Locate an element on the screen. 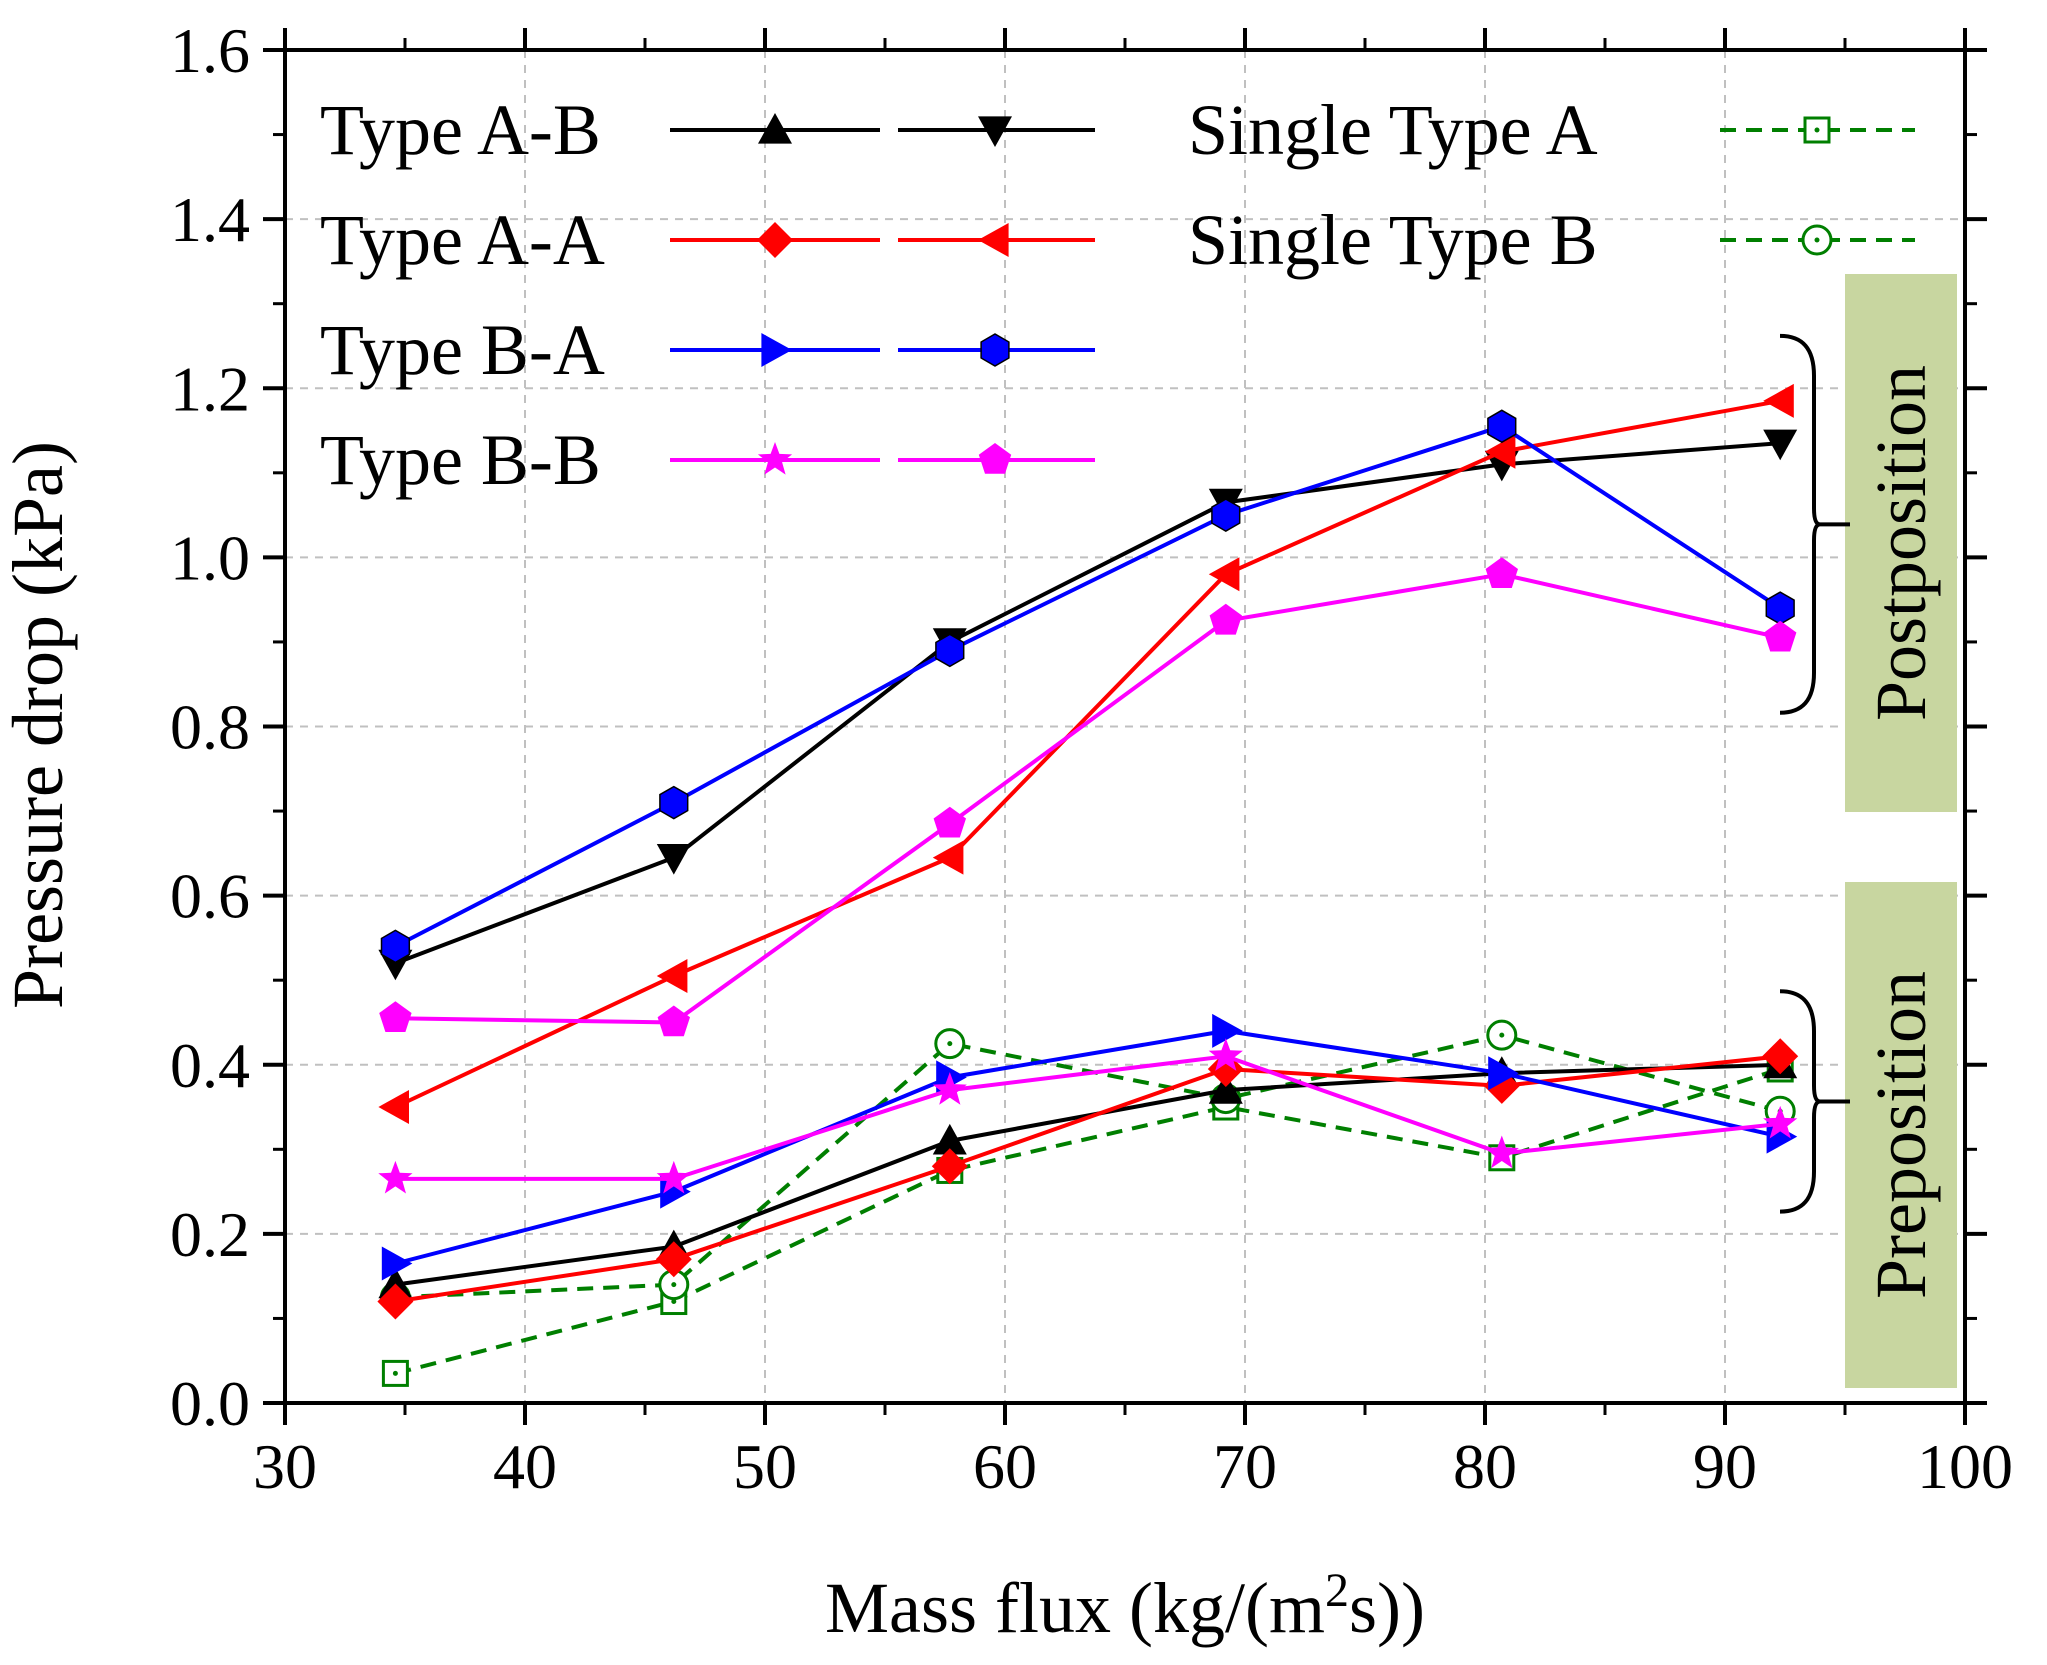 The image size is (2047, 1665). legend-entry-type-b-a: Type B-A is located at coordinates (707, 350).